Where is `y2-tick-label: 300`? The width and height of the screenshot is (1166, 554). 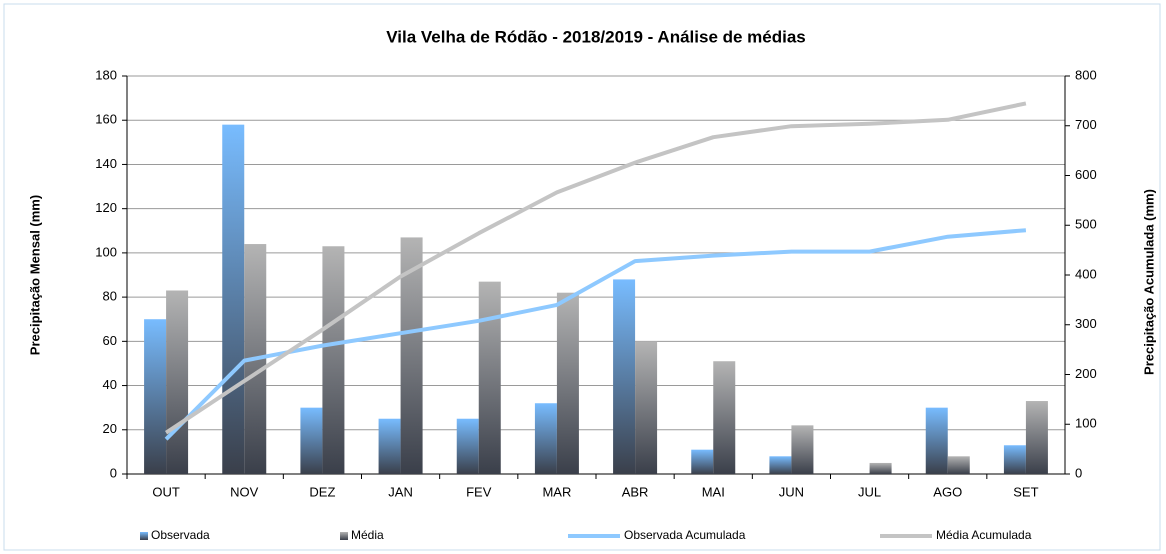 y2-tick-label: 300 is located at coordinates (1086, 323).